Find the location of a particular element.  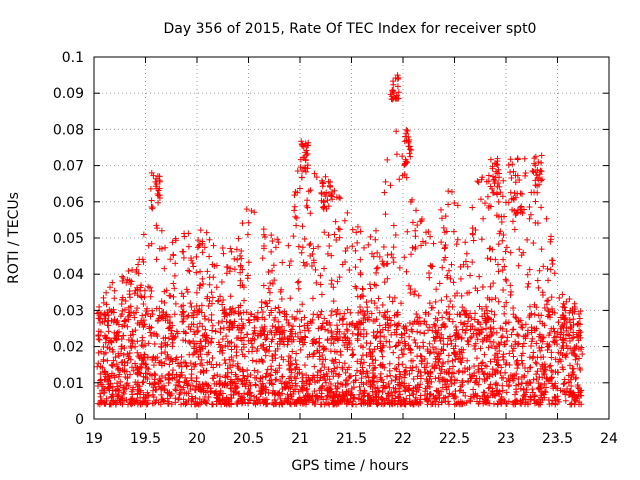

y-tick-label: 0 is located at coordinates (79, 420).